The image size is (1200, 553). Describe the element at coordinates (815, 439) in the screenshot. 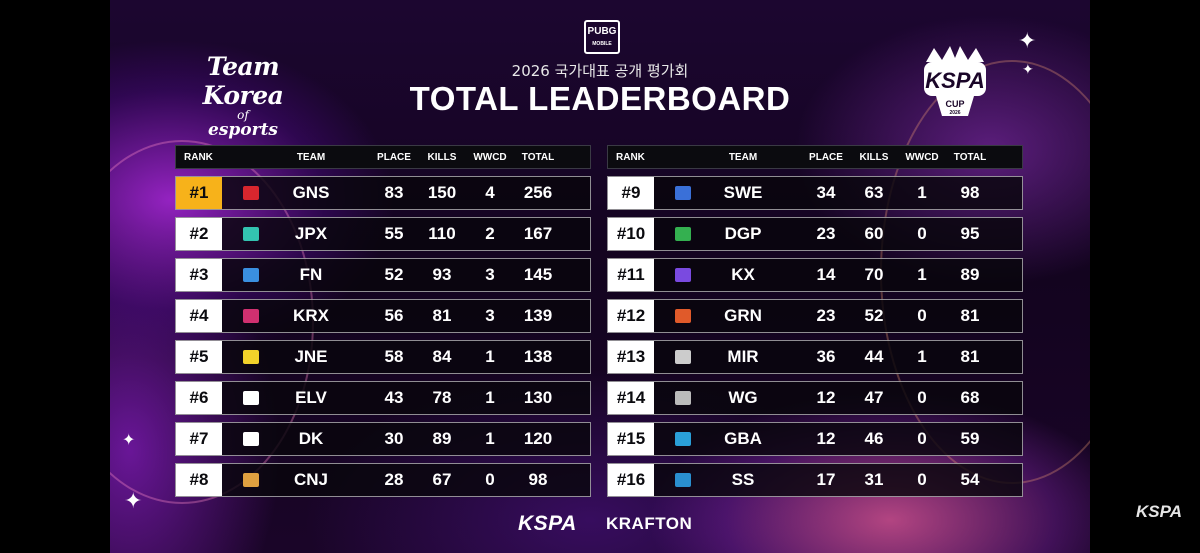

I see `leaderboard-row: #15 GBA 12 46 0 59` at that location.